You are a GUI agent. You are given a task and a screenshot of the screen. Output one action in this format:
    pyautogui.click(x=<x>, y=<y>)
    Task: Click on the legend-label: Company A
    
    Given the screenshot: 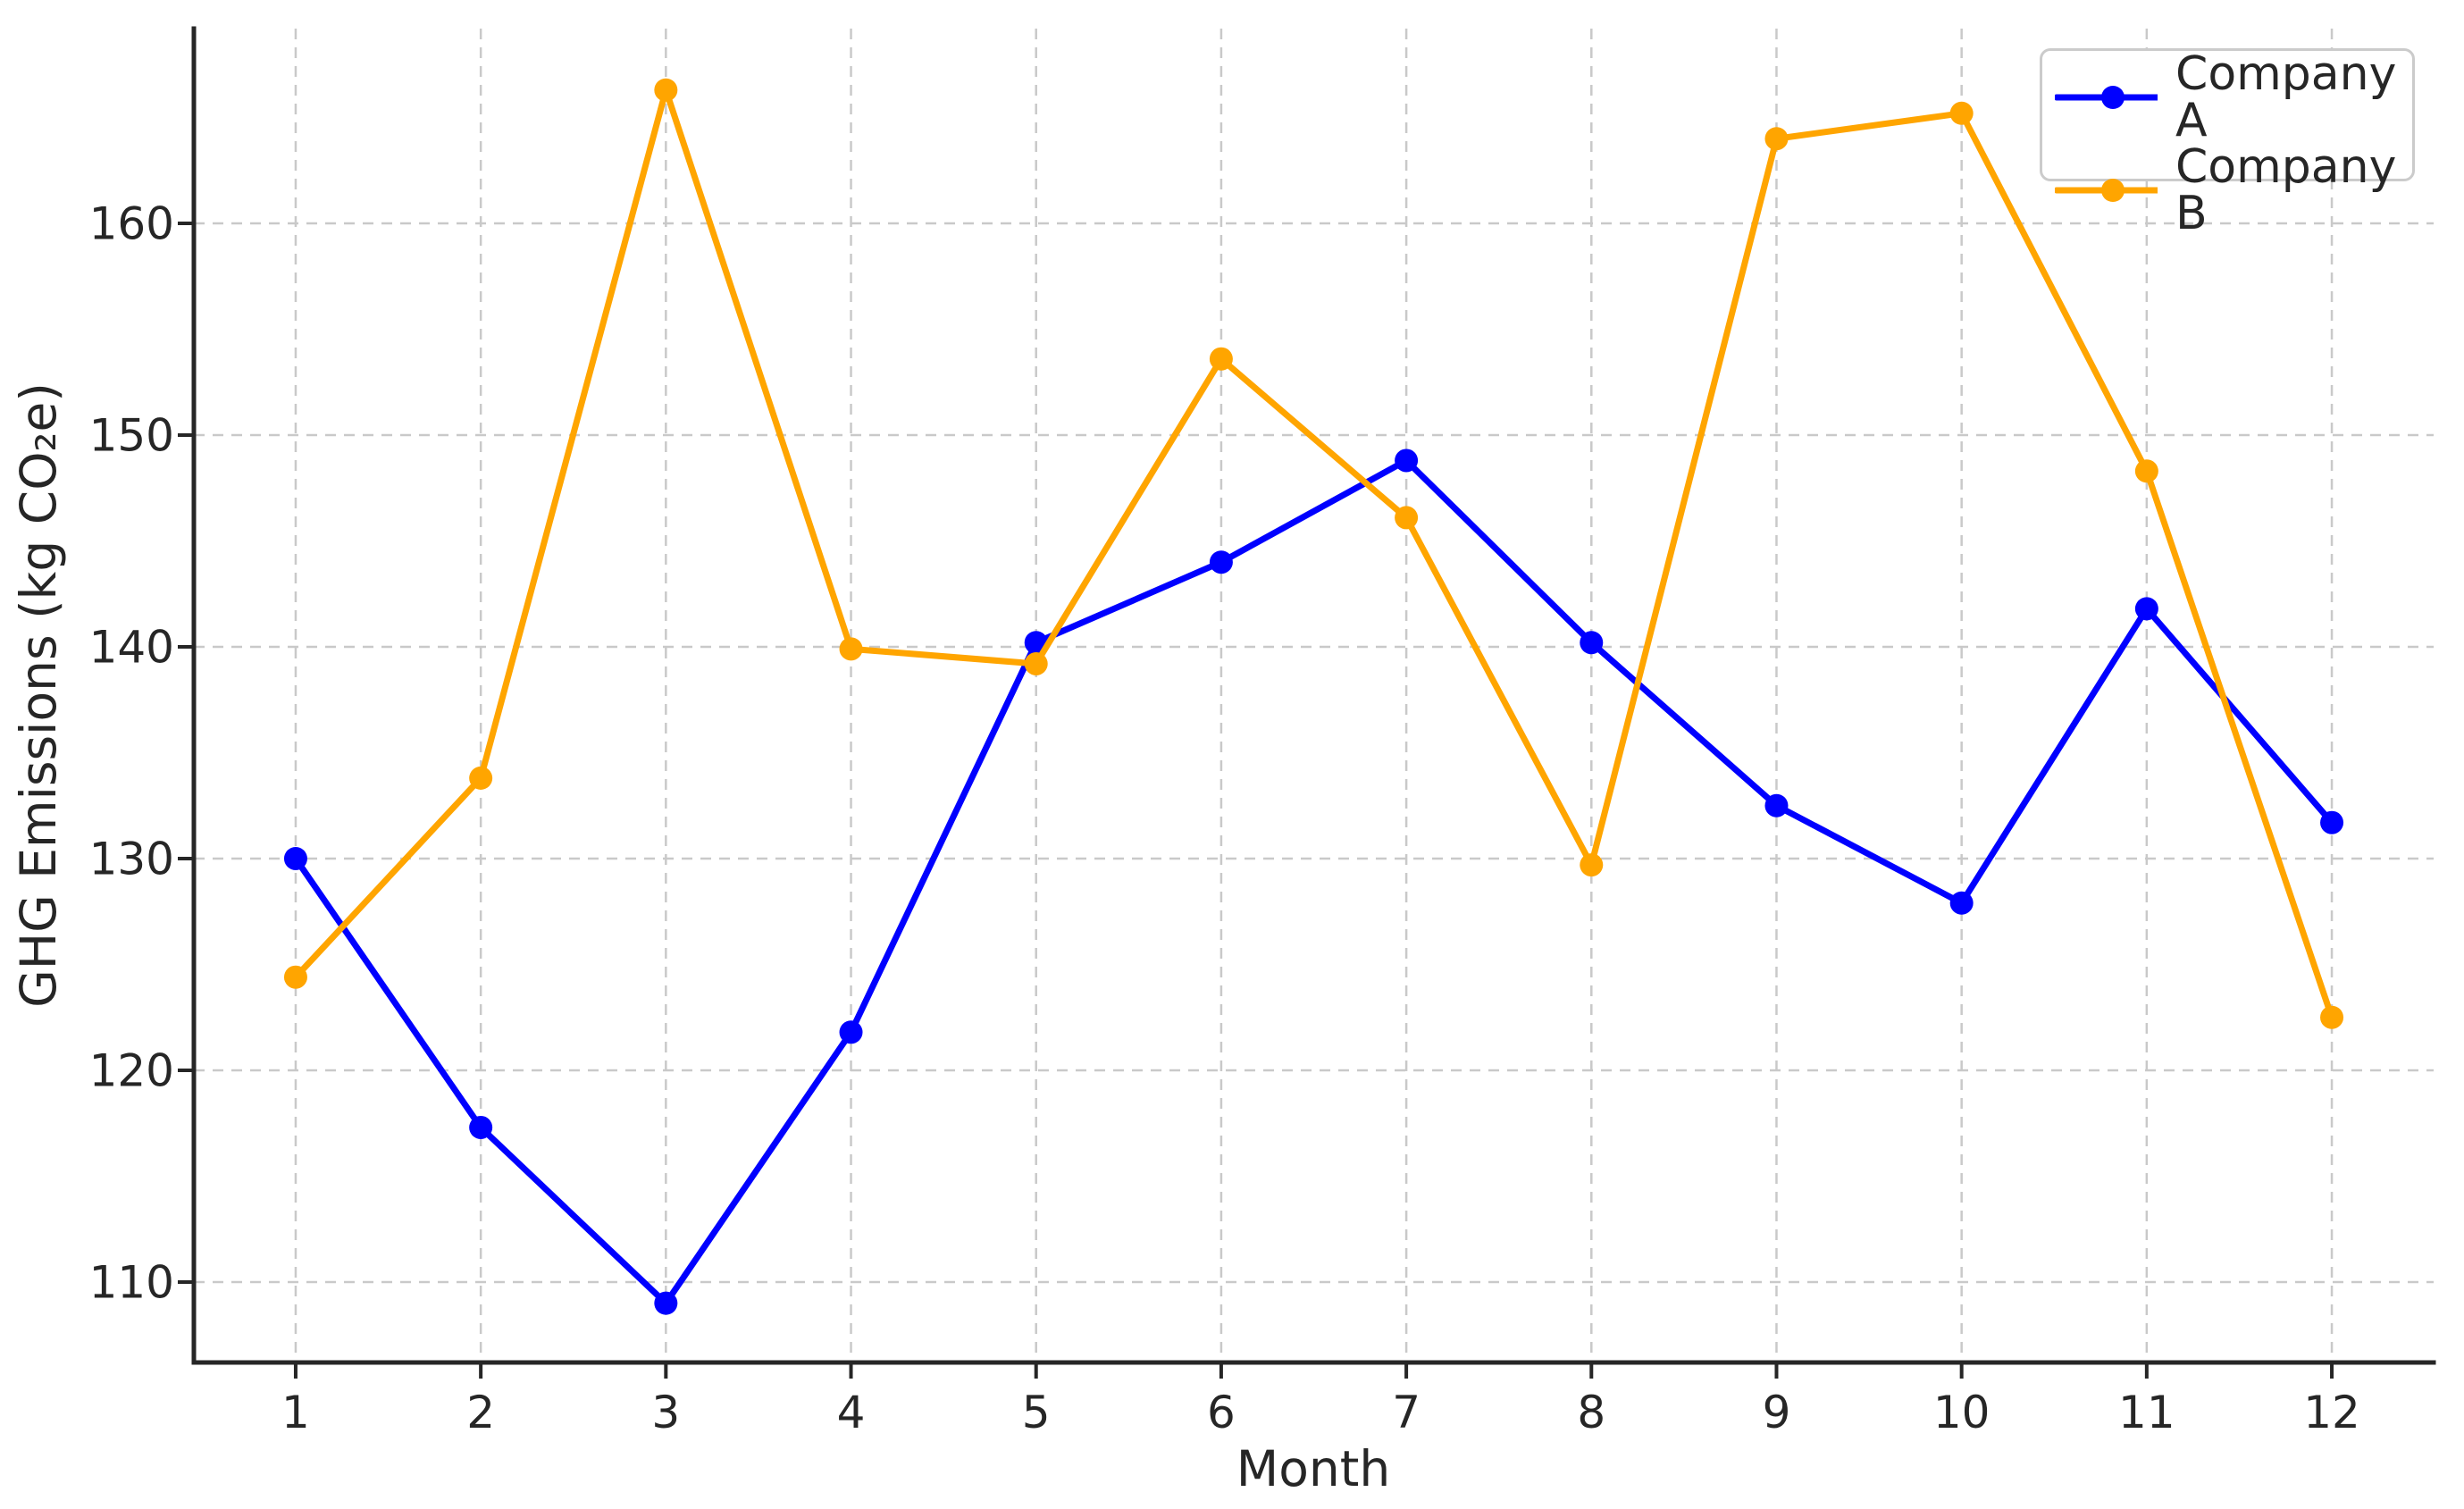 What is the action you would take?
    pyautogui.click(x=2286, y=97)
    